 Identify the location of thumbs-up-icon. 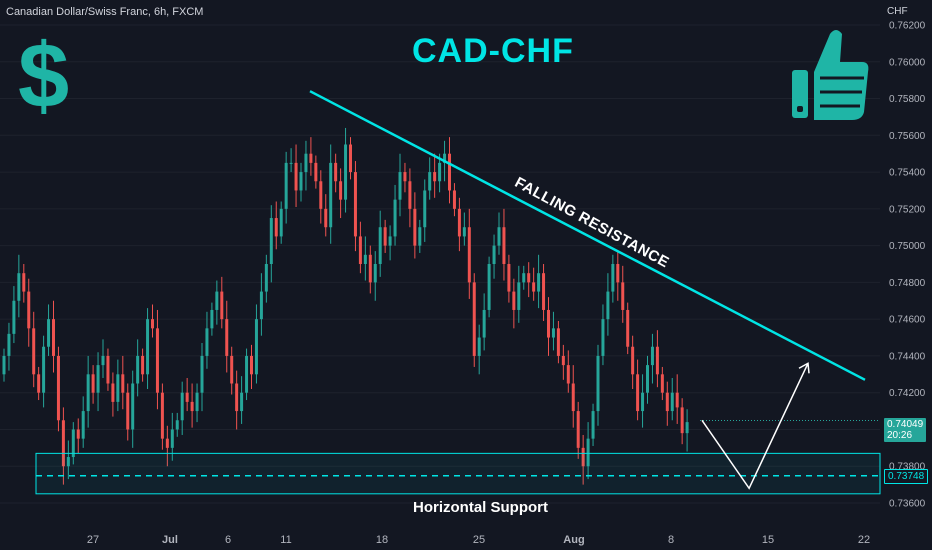
(830, 75).